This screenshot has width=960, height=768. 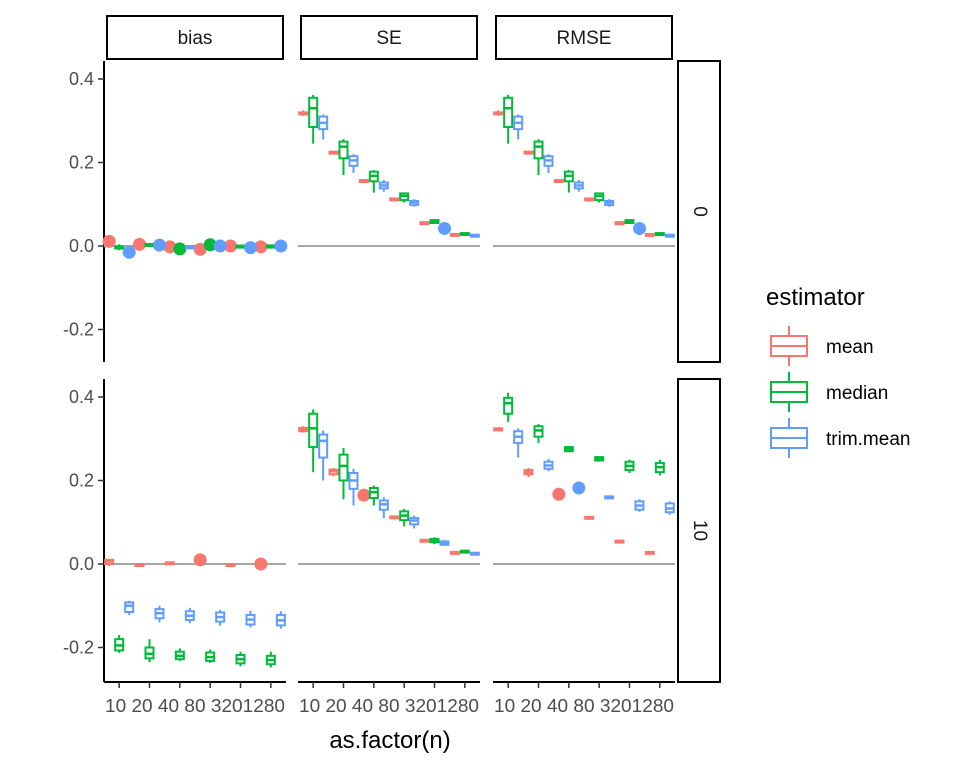 What do you see at coordinates (815, 297) in the screenshot?
I see `legend-title: estimator` at bounding box center [815, 297].